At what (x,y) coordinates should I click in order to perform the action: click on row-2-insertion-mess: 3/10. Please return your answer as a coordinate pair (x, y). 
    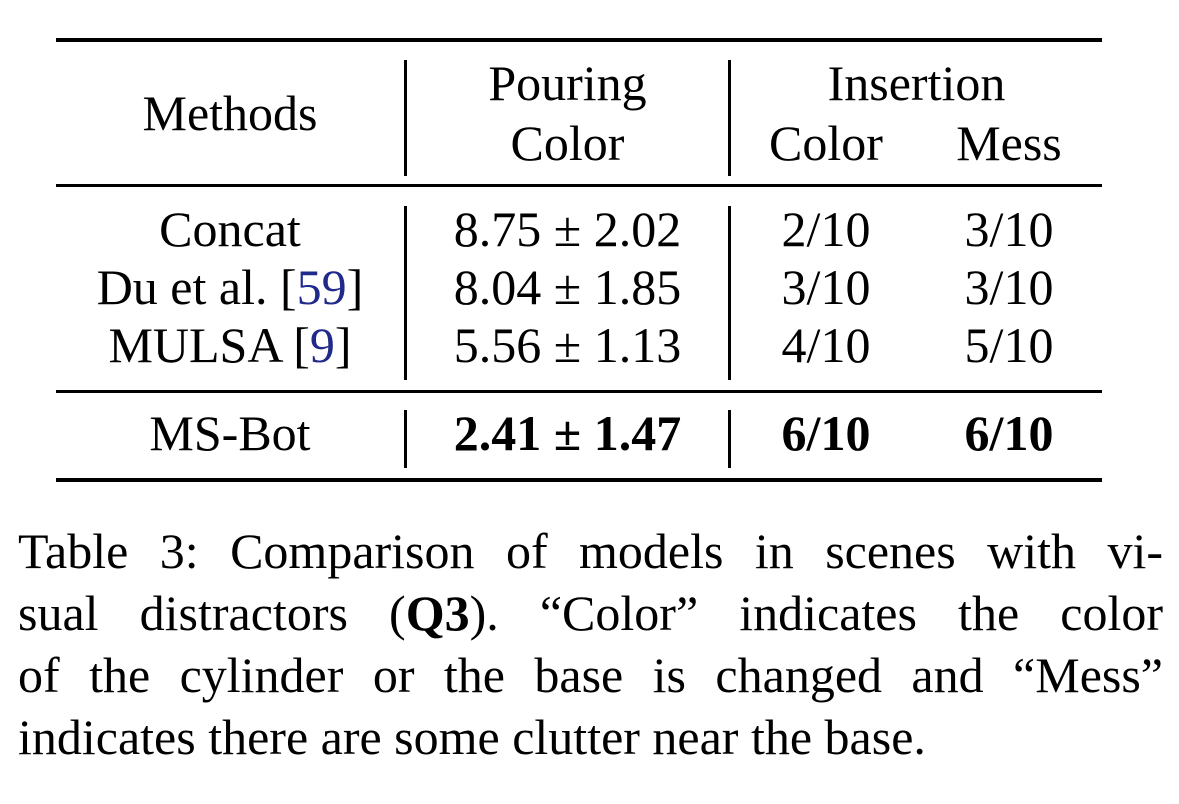
    Looking at the image, I should click on (1009, 287).